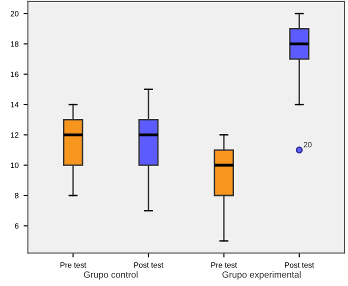 The image size is (348, 286). Describe the element at coordinates (261, 275) in the screenshot. I see `text: Grupo experimental` at that location.